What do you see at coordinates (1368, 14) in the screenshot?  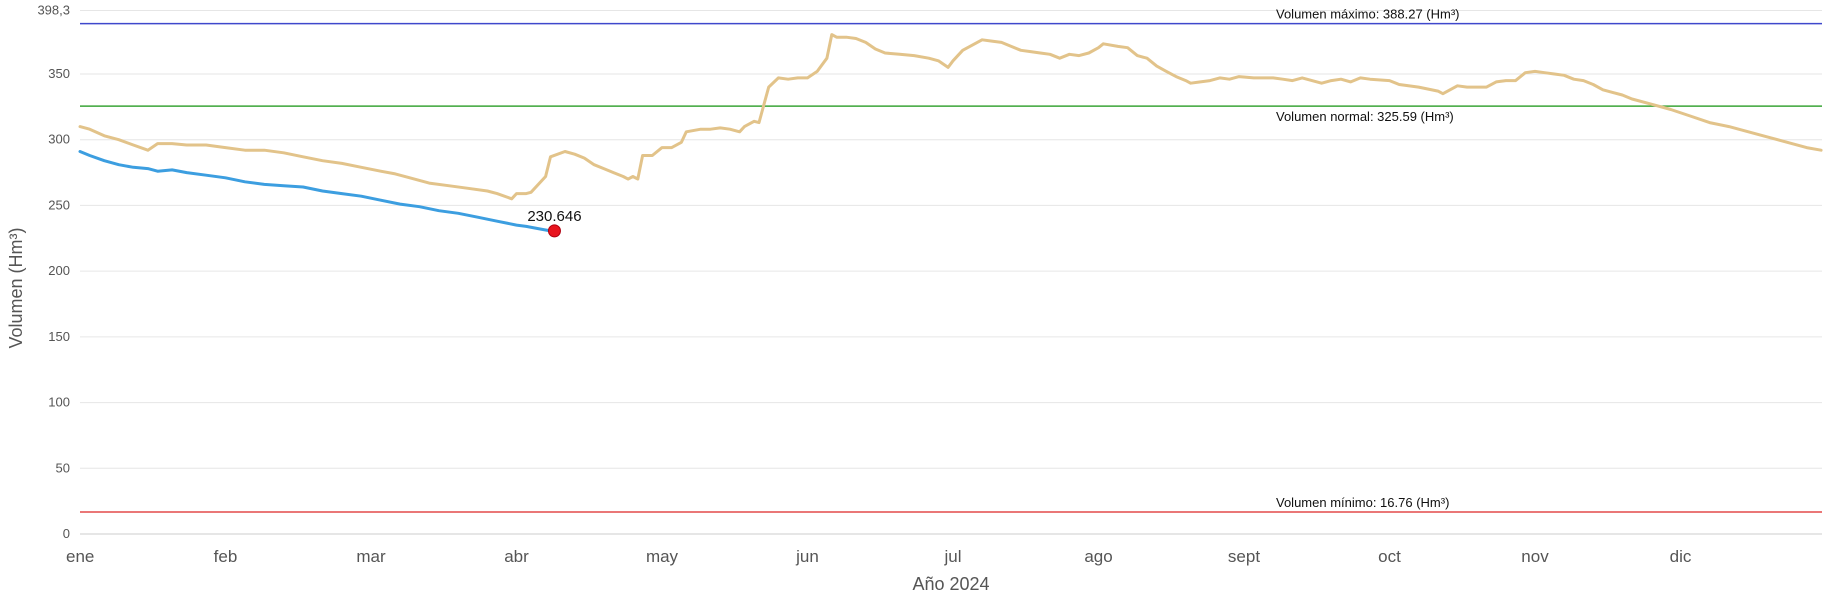 I see `reference-line-label-0: Volumen máximo: 388.27 (Hm³)` at bounding box center [1368, 14].